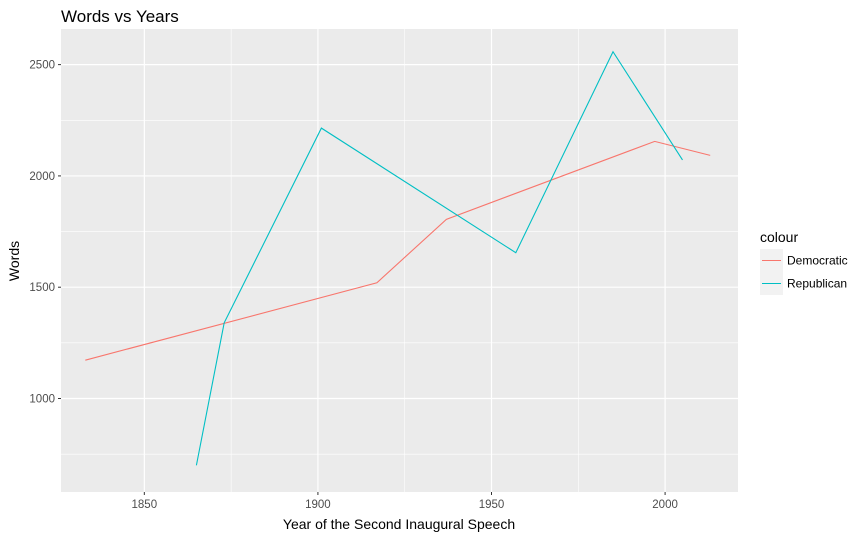 The image size is (865, 539). What do you see at coordinates (817, 261) in the screenshot?
I see `legend-label: Democratic` at bounding box center [817, 261].